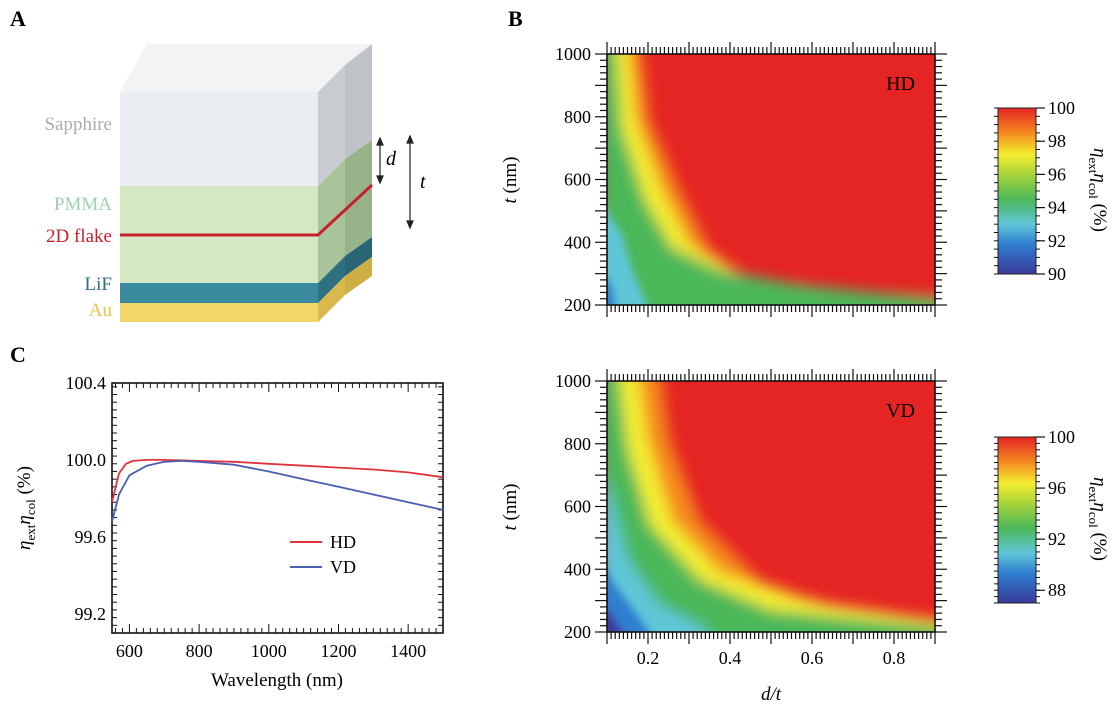 The width and height of the screenshot is (1114, 710). What do you see at coordinates (812, 658) in the screenshot?
I see `x-tick-label: 0.6` at bounding box center [812, 658].